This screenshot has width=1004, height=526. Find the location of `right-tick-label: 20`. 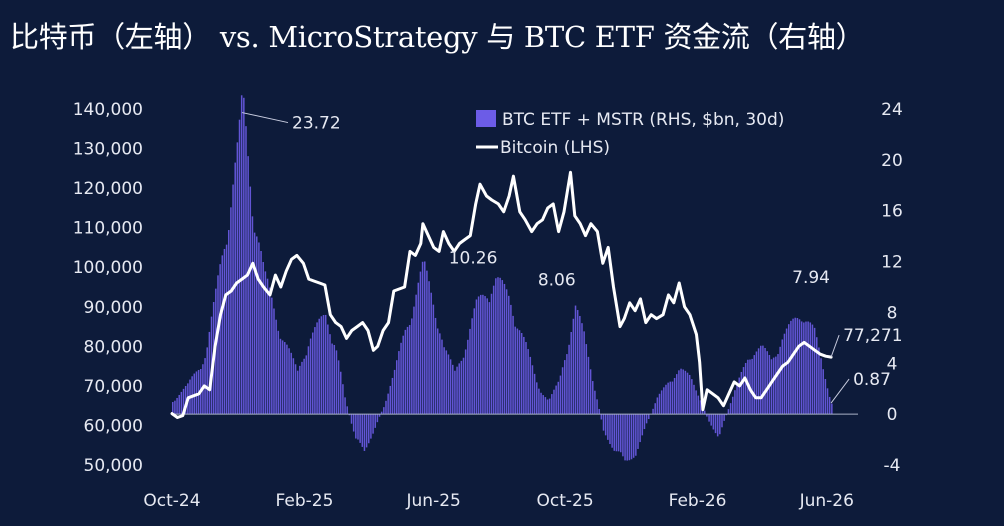

right-tick-label: 20 is located at coordinates (892, 161).